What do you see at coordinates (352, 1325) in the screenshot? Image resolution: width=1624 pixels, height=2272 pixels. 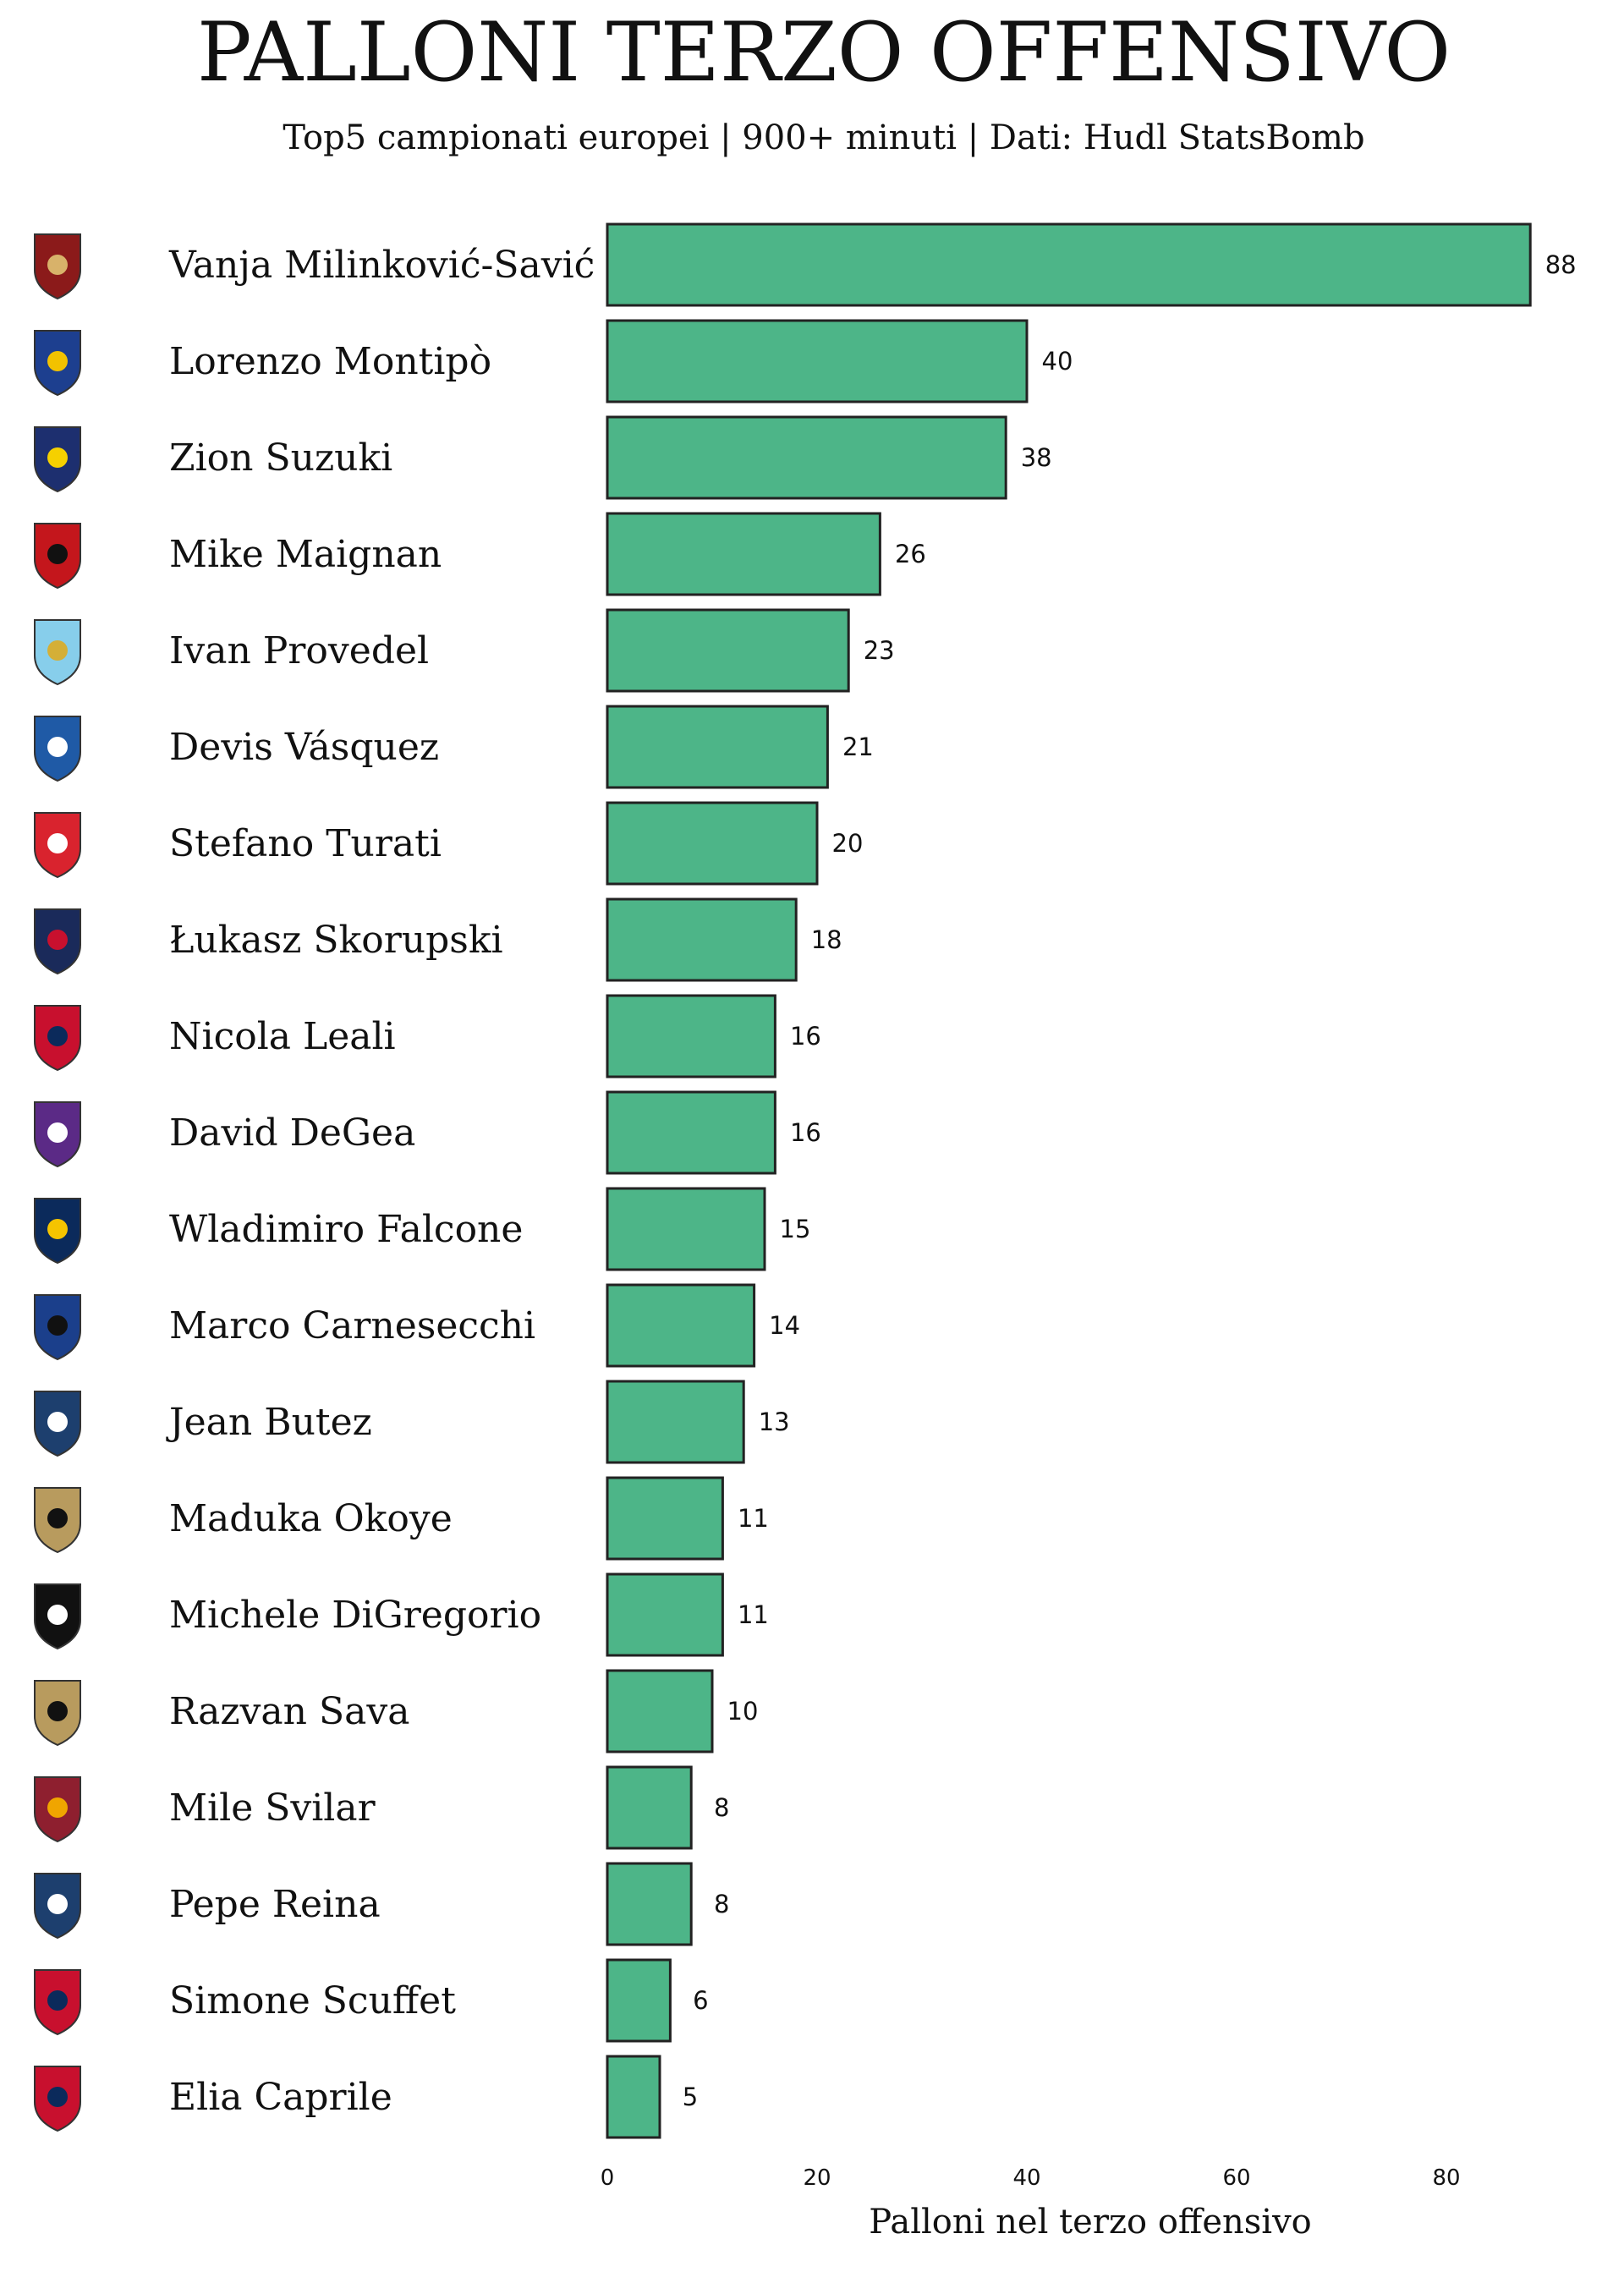 I see `player-label-marco-carnesecchi: Marco Carnesecchi` at bounding box center [352, 1325].